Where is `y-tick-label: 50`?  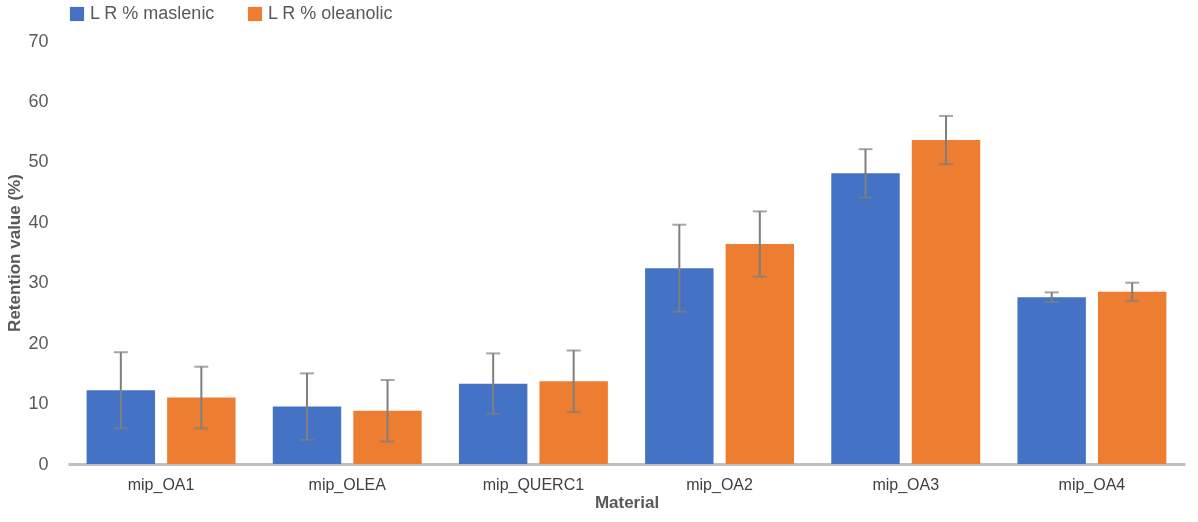
y-tick-label: 50 is located at coordinates (38, 161).